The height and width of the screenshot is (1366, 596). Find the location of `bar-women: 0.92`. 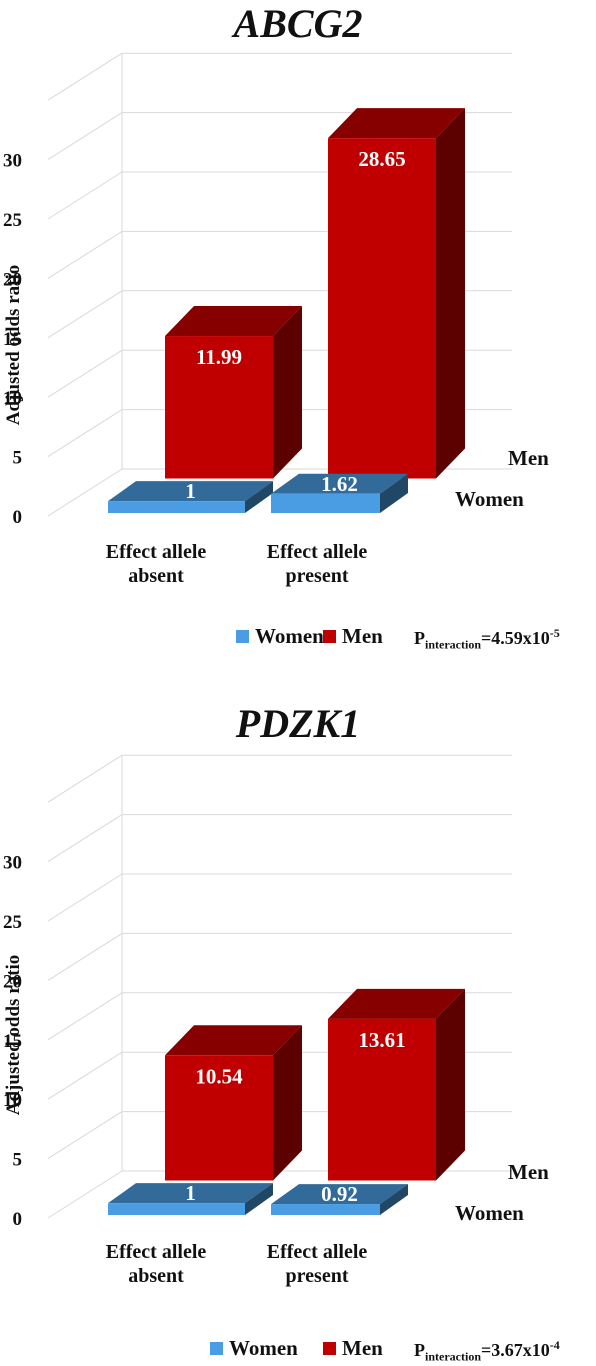

bar-women: 0.92 is located at coordinates (339, 1198).